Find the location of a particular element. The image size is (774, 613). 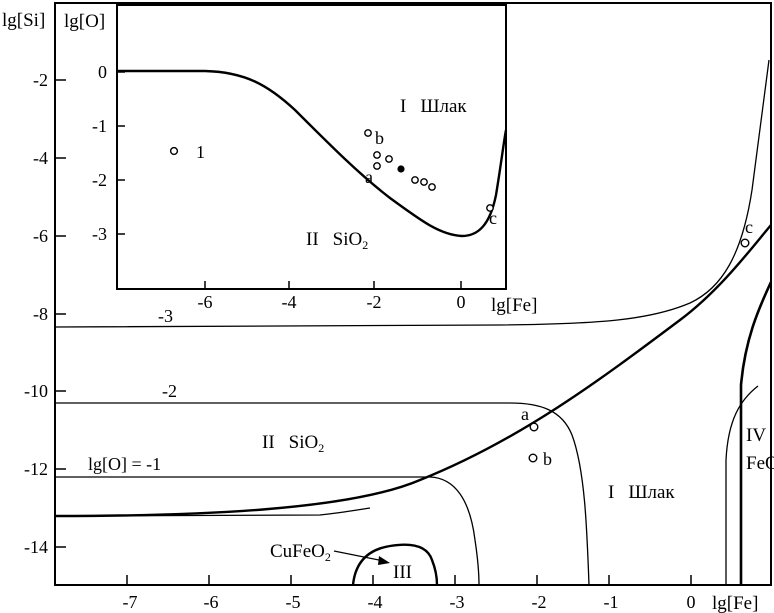

main-x-tick-label: -7 is located at coordinates (130, 602).